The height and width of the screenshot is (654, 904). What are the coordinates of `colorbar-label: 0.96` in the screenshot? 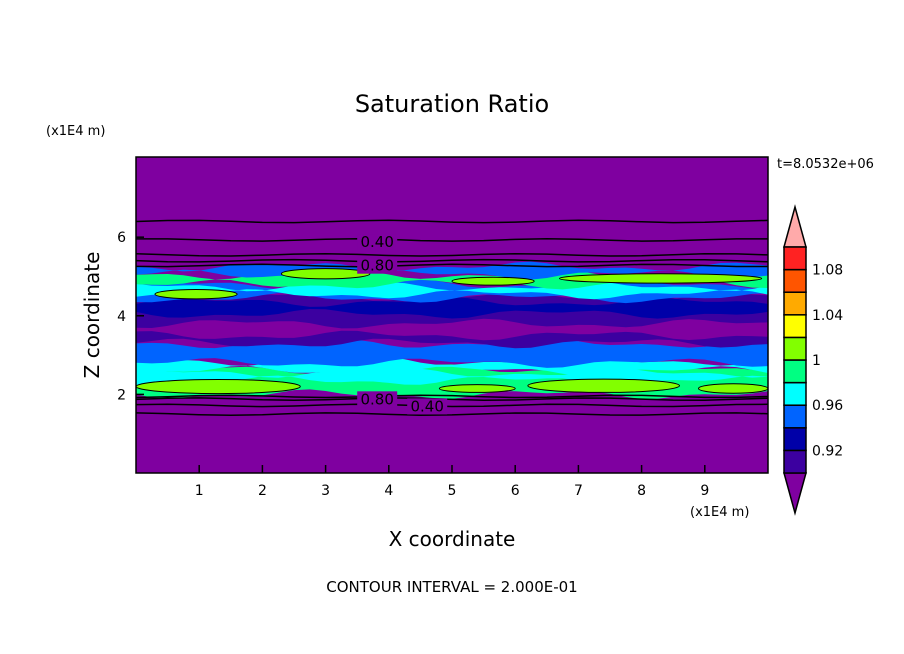 It's located at (827, 406).